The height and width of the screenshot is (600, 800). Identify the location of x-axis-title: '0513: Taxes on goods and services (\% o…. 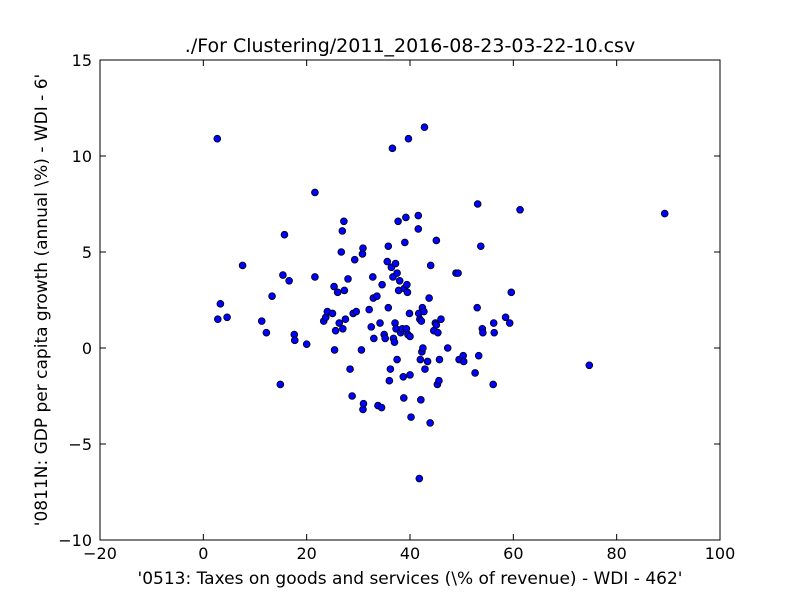
(410, 579).